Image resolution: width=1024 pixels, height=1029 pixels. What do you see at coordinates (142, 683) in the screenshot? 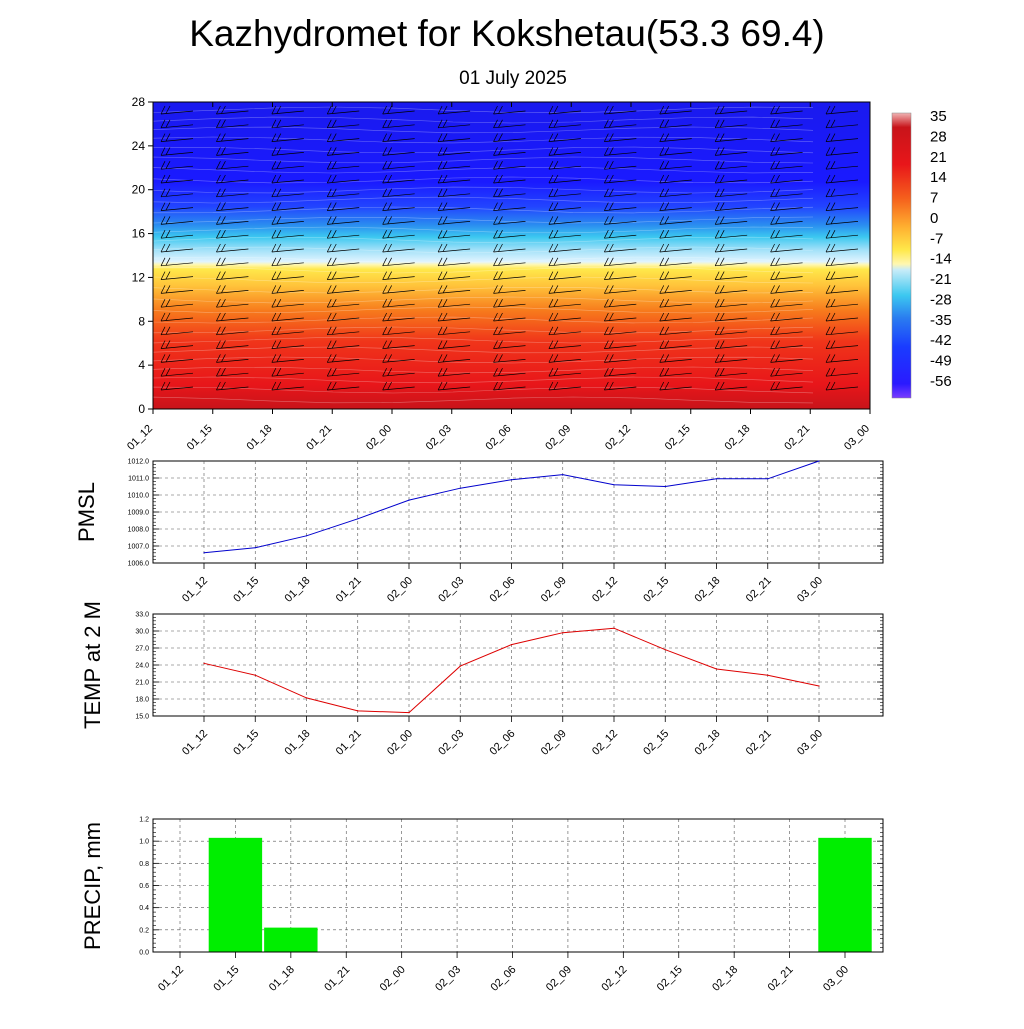
I see `y-tick-label: 21.0` at bounding box center [142, 683].